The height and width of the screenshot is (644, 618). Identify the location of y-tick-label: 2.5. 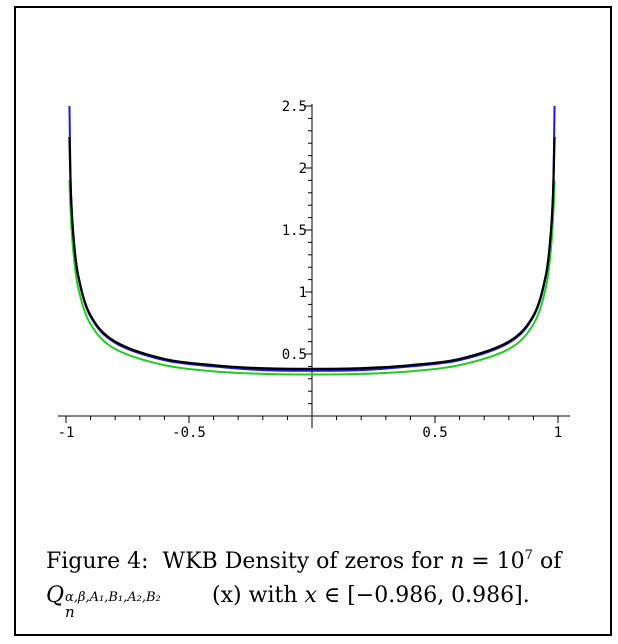
(294, 107).